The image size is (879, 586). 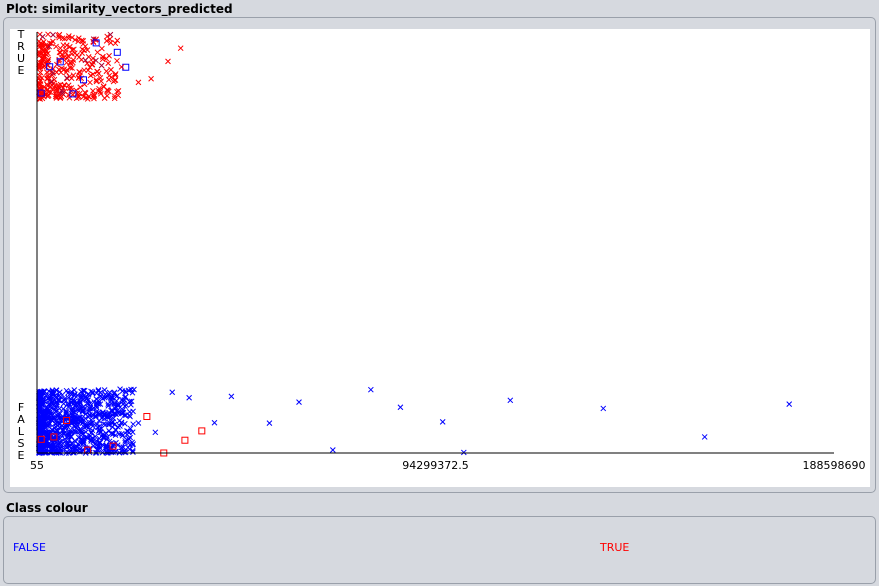 I want to click on x-axis-tick-labels: 55 94299372.5 188598690, so click(x=448, y=465).